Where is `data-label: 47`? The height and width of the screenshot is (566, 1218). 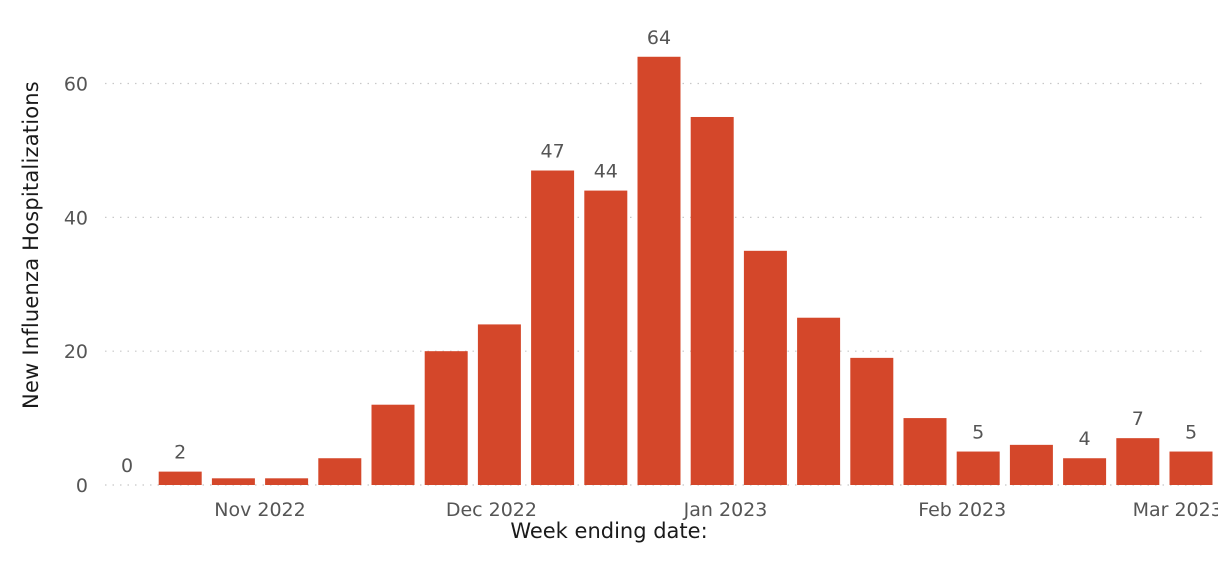 data-label: 47 is located at coordinates (553, 152).